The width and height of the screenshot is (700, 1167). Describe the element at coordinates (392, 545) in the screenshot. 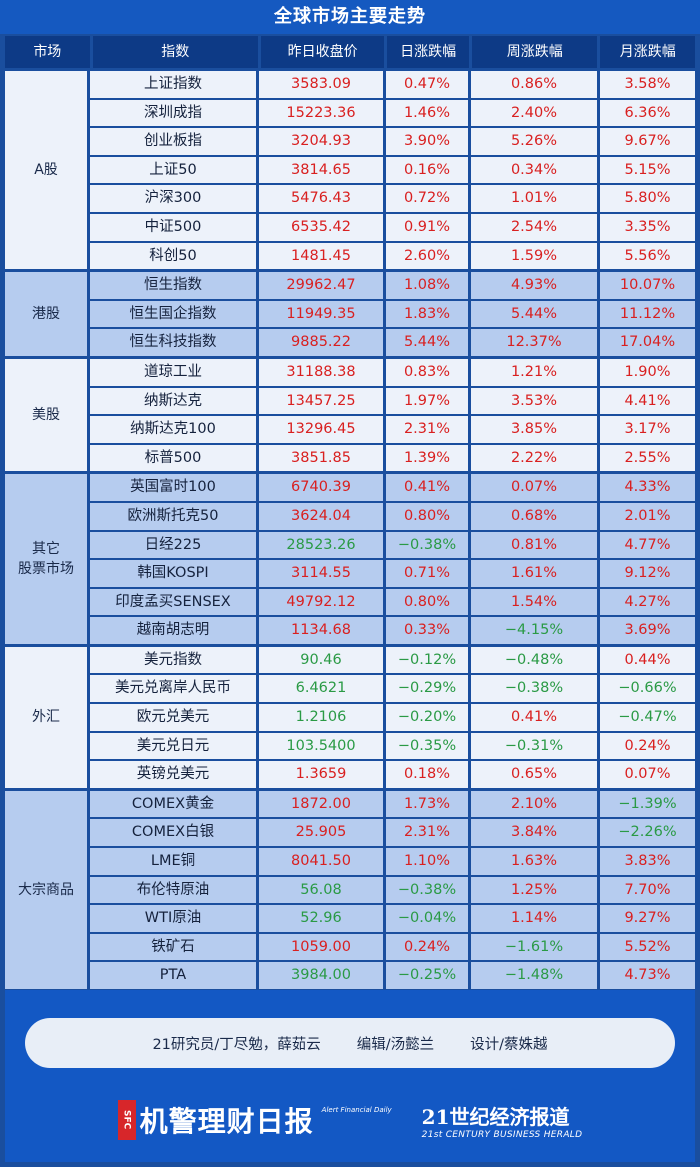

I see `table-row: 日经225 28523.26 −0.38% 0.81% 4.77%` at that location.